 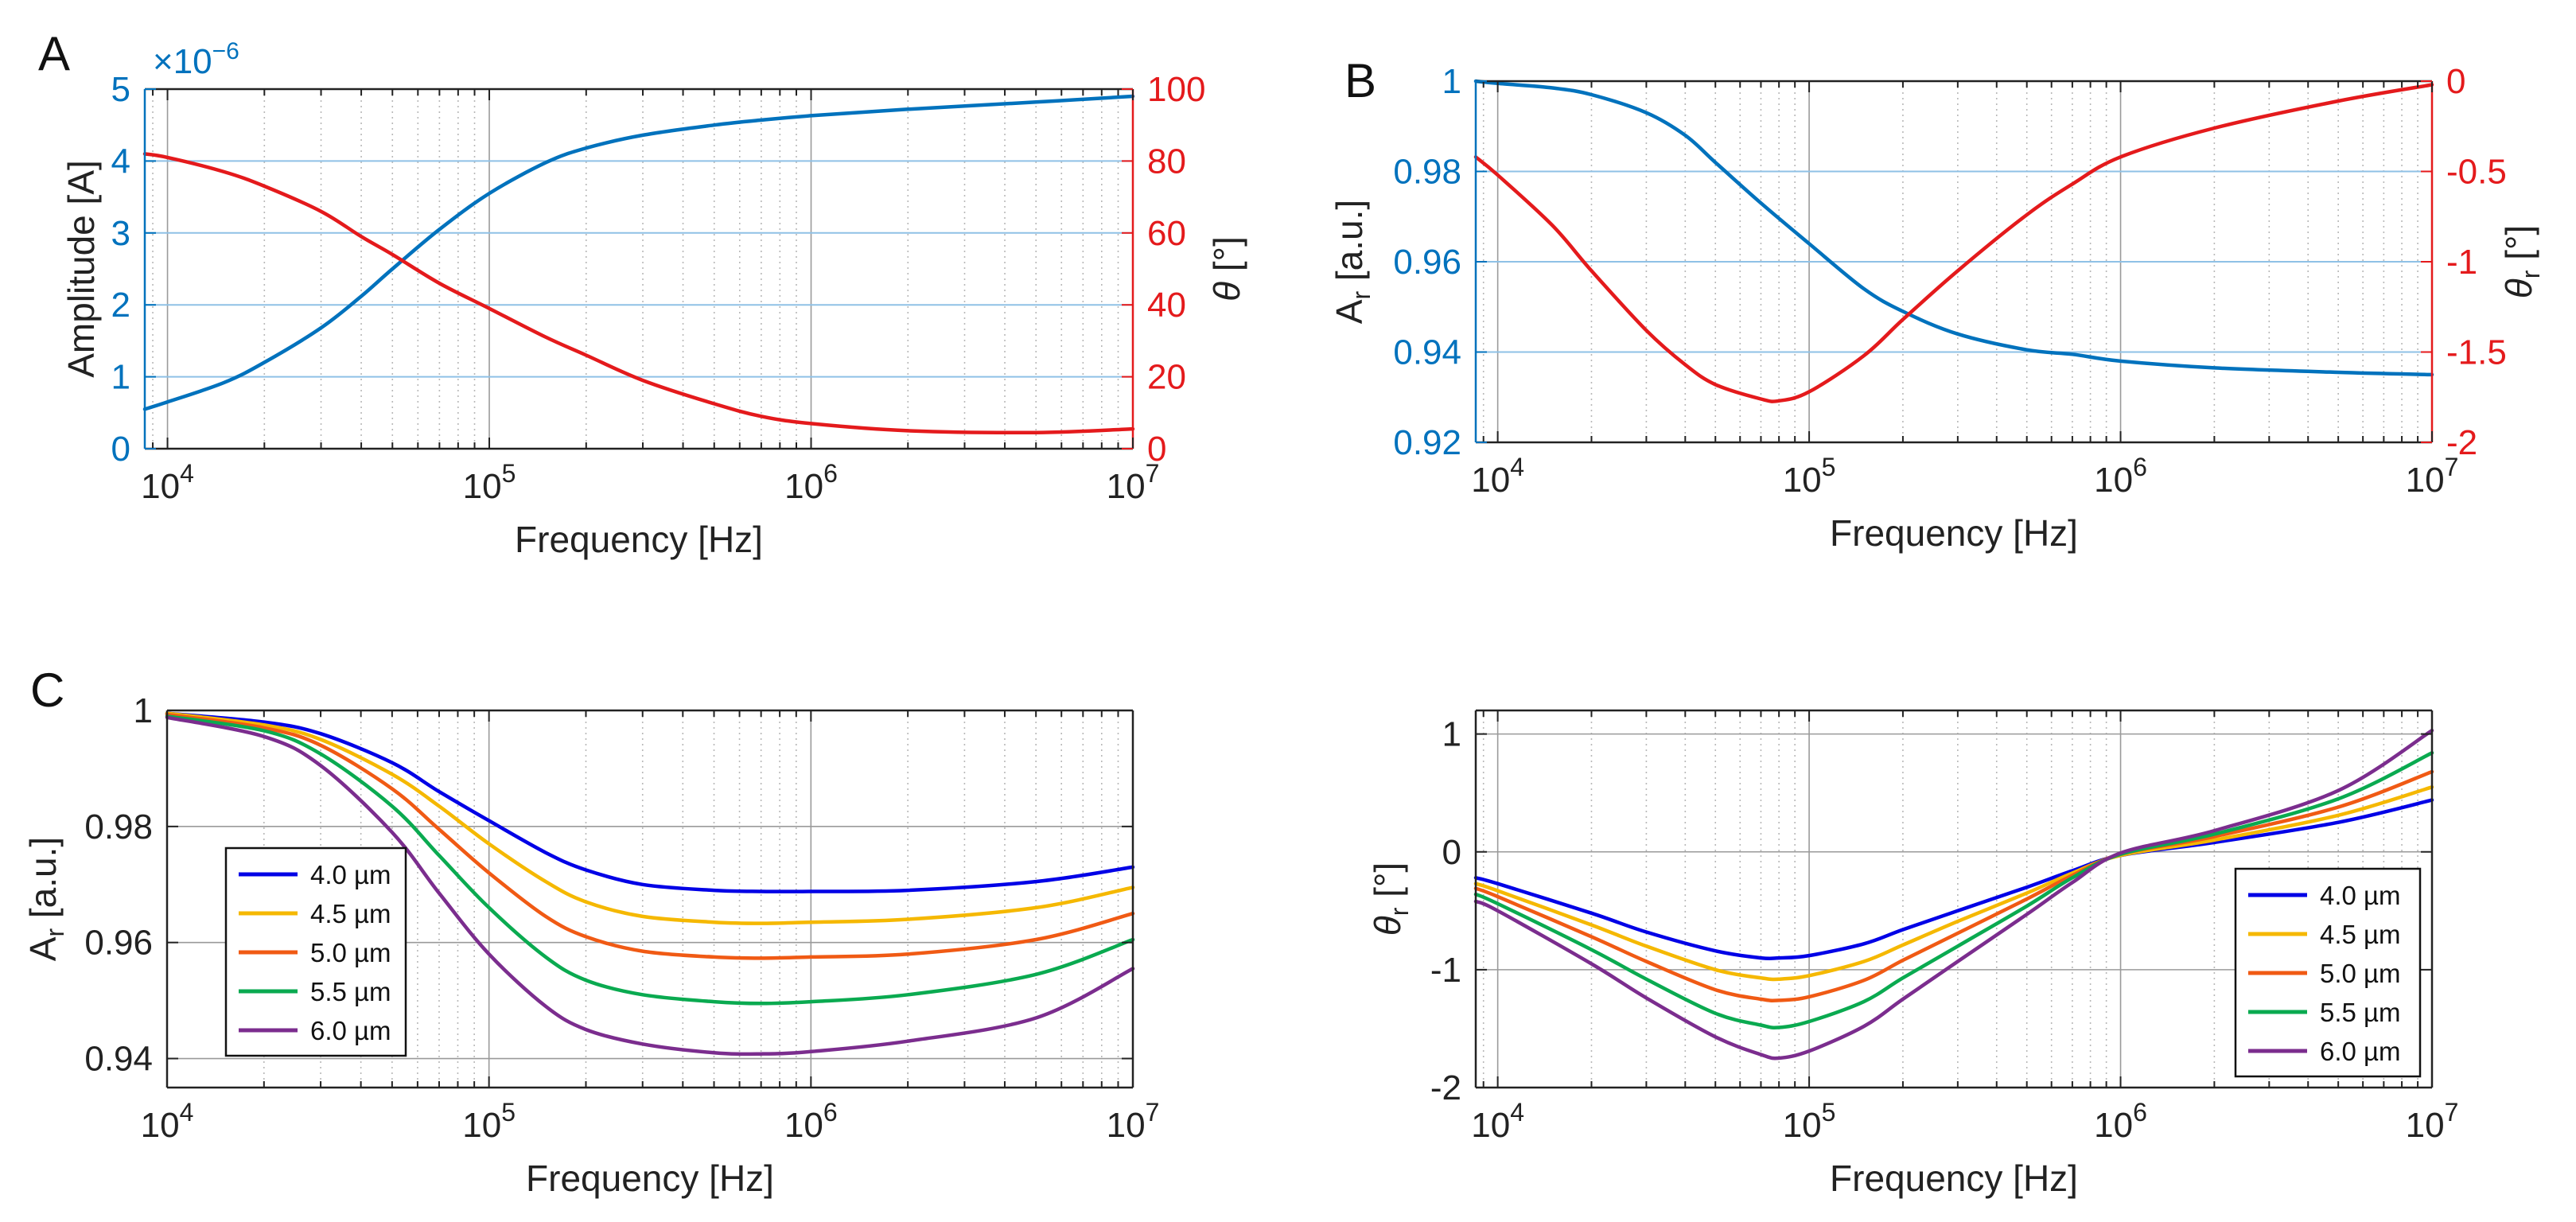 What do you see at coordinates (2477, 352) in the screenshot?
I see `y-right-tick-label: -1.5` at bounding box center [2477, 352].